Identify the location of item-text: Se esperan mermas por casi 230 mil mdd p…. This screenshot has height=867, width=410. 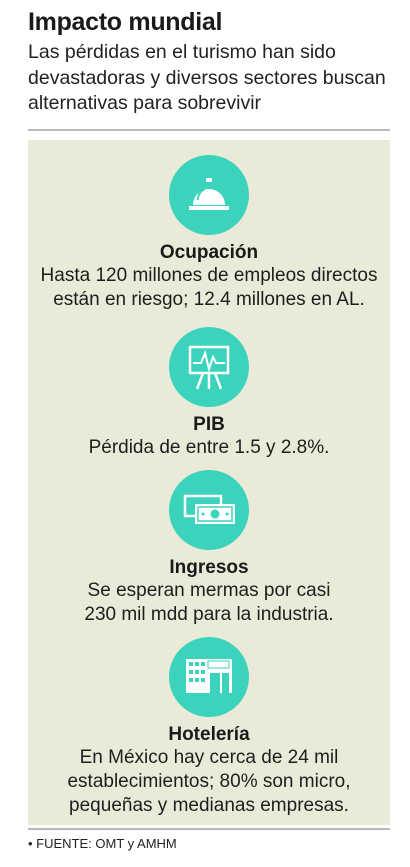
(209, 602).